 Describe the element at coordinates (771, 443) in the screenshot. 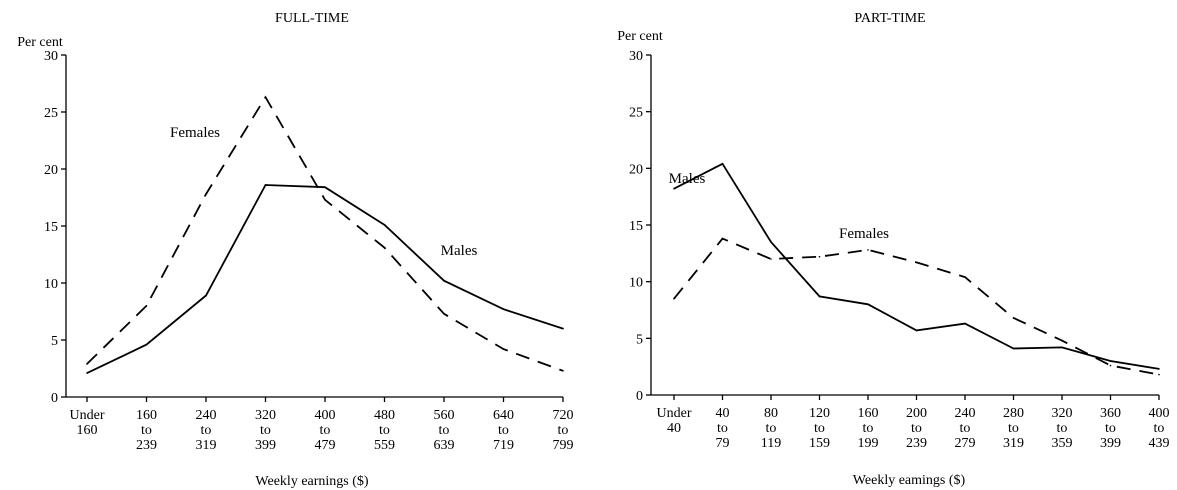

I see `x-category-label: 119` at that location.